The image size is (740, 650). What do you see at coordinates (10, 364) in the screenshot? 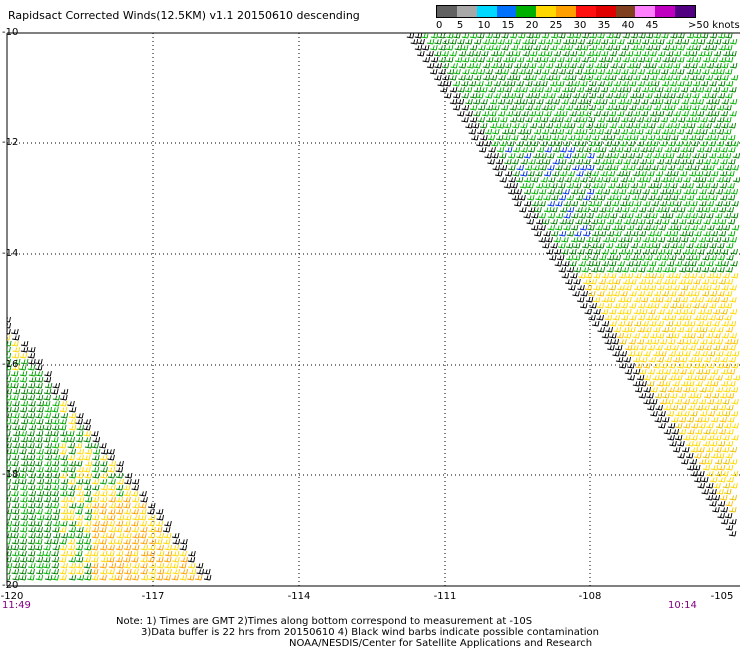
I see `lat-label-16: -16` at bounding box center [10, 364].